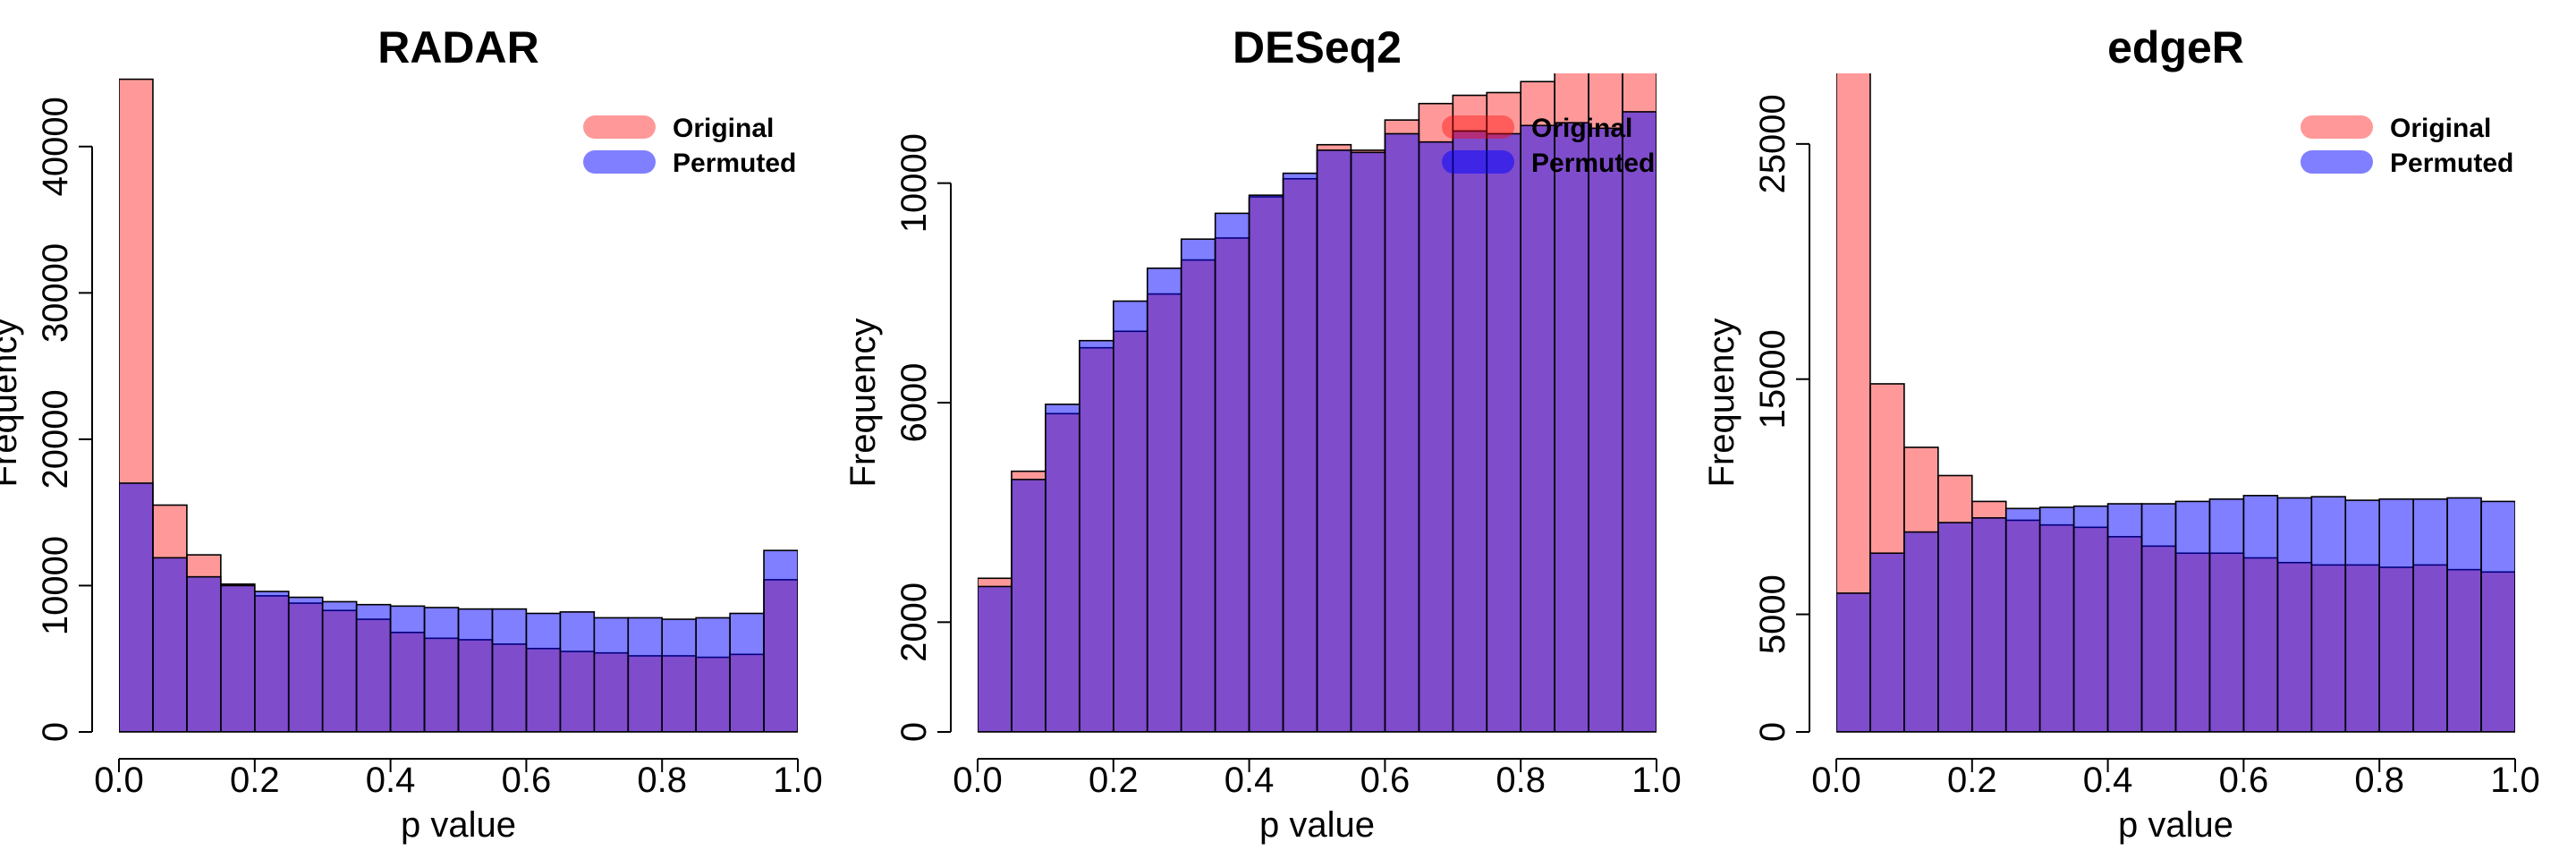 The height and width of the screenshot is (859, 2576). What do you see at coordinates (1772, 379) in the screenshot?
I see `y-tick-label: 15000` at bounding box center [1772, 379].